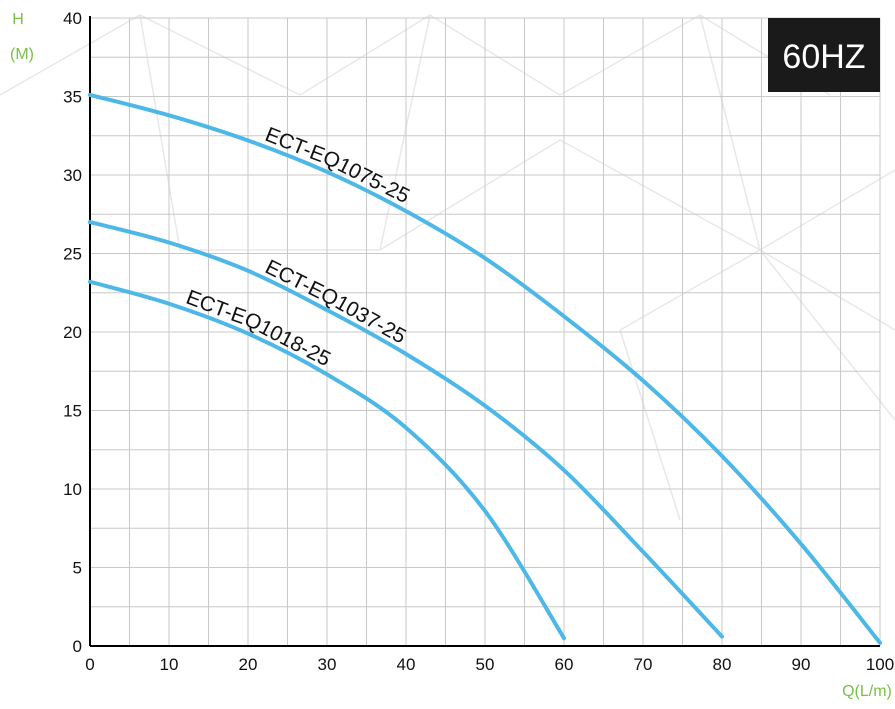  I want to click on x-tick-label: 80, so click(722, 664).